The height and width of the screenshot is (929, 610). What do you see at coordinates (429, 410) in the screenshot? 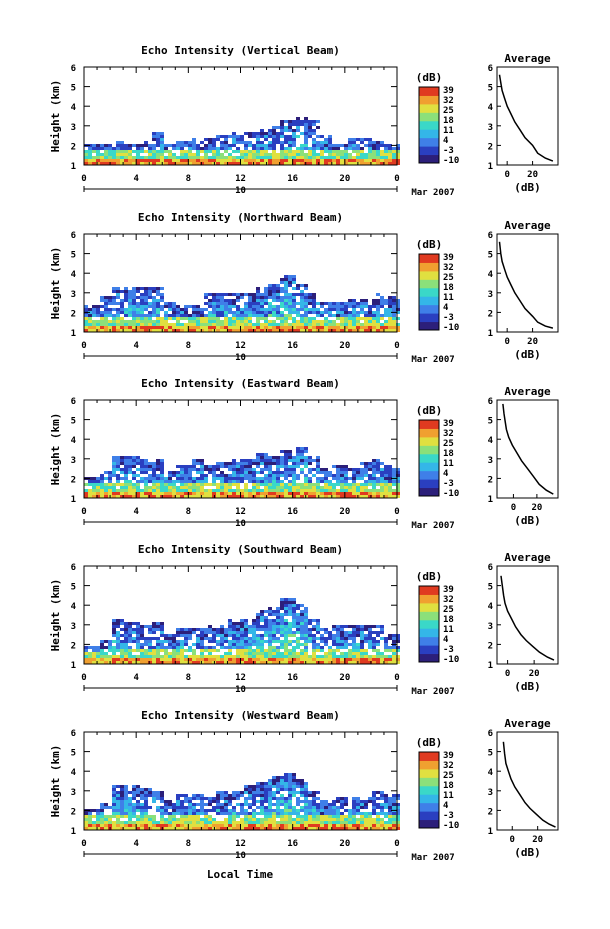
I see `colorbar-unit: (dB)` at bounding box center [429, 410].